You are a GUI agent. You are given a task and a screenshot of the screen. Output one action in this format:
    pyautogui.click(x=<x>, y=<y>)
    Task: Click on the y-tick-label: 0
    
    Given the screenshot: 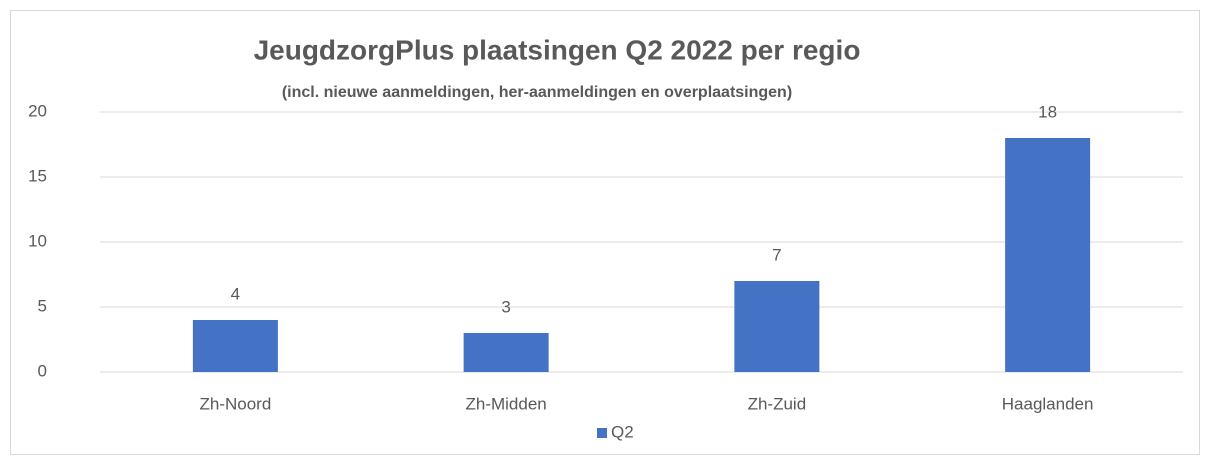 What is the action you would take?
    pyautogui.click(x=42, y=370)
    